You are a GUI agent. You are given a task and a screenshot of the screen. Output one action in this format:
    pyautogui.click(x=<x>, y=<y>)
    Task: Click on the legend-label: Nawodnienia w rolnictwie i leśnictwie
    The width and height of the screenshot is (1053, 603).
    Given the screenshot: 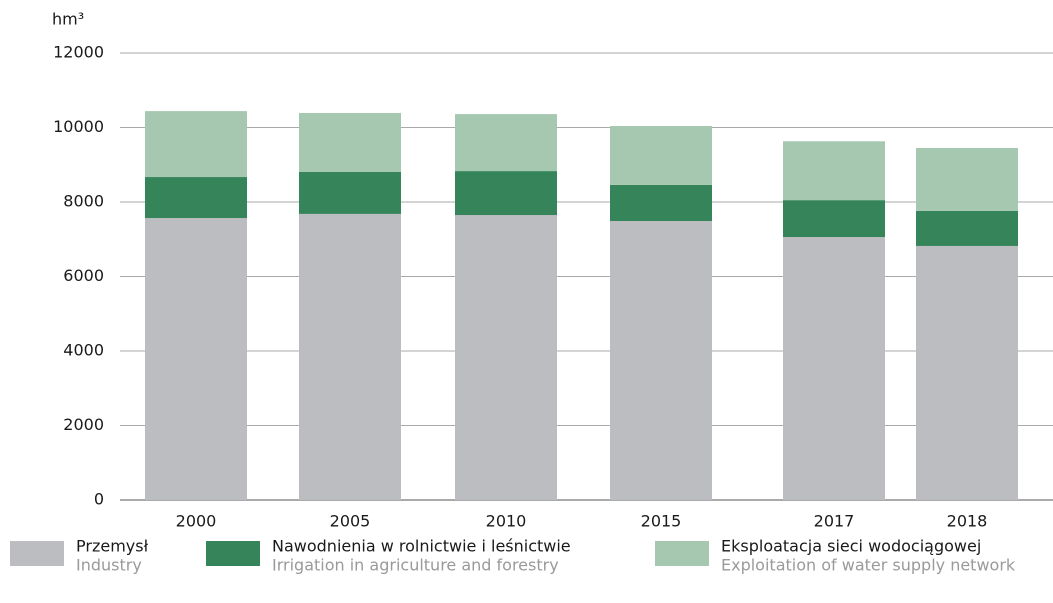 What is the action you would take?
    pyautogui.click(x=421, y=546)
    